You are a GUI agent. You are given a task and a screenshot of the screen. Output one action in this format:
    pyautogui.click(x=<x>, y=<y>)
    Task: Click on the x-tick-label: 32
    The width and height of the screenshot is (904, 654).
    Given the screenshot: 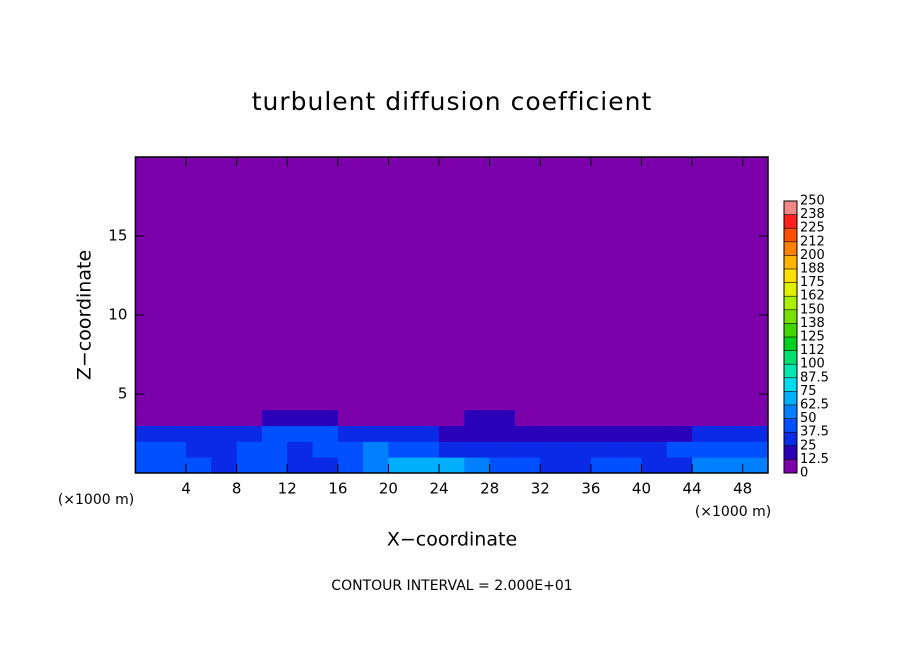 What is the action you would take?
    pyautogui.click(x=540, y=489)
    